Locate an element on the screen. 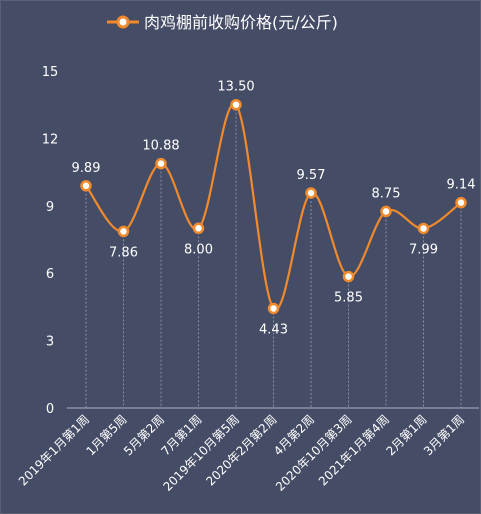 This screenshot has height=514, width=481. x-tick-label: 3月第1周 is located at coordinates (444, 435).